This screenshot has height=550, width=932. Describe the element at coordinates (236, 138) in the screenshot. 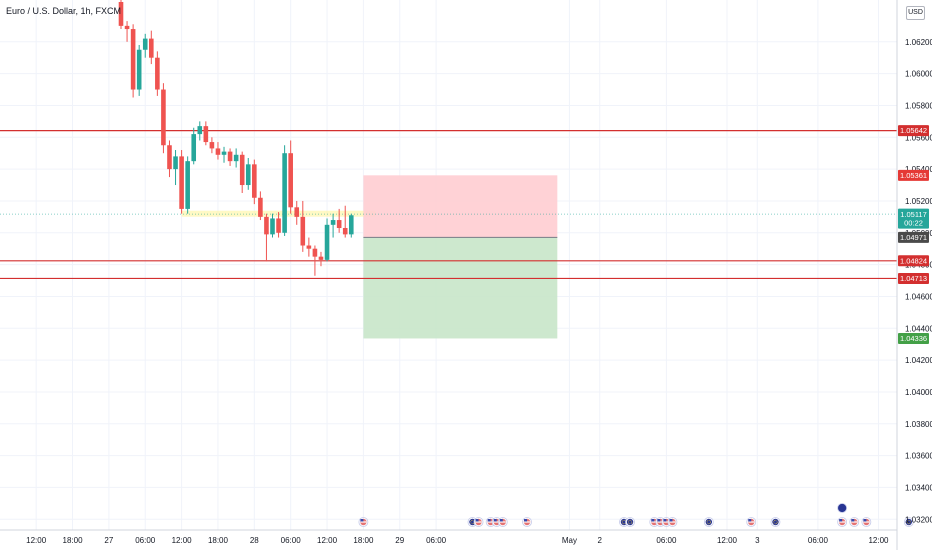

I see `candlestick-series` at that location.